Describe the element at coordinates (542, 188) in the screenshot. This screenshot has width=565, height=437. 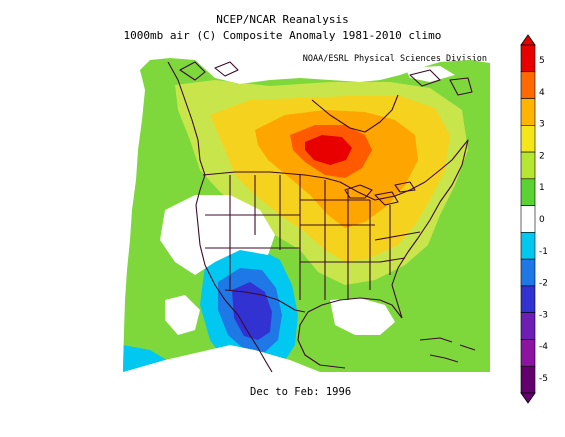
I see `colorbar-tick-label: 1` at that location.